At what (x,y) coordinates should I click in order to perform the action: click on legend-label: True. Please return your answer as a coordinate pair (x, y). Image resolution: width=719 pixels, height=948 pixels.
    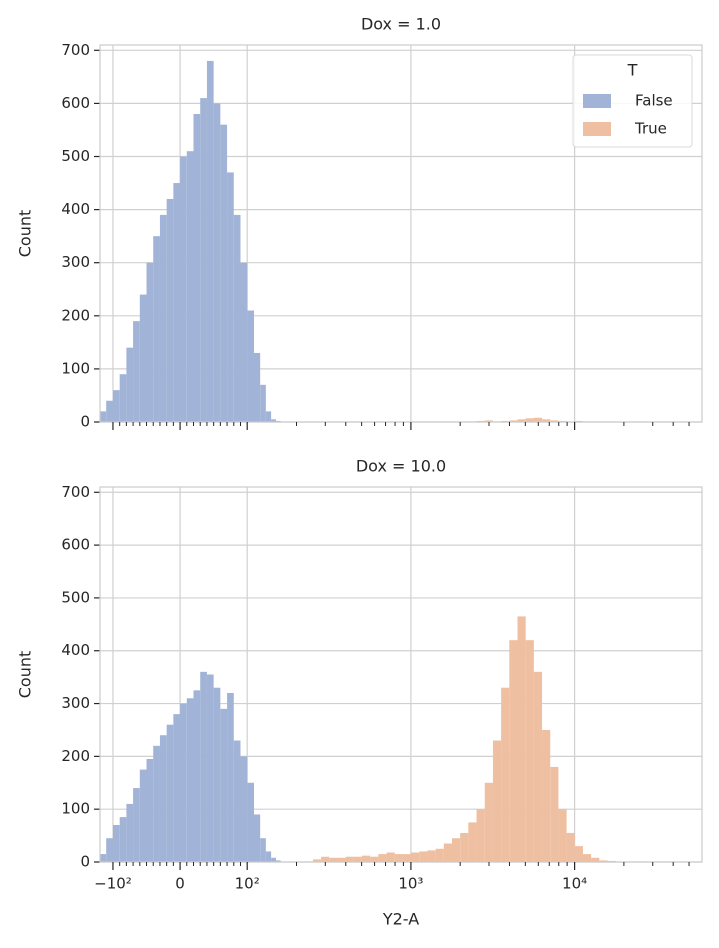
    Looking at the image, I should click on (650, 129).